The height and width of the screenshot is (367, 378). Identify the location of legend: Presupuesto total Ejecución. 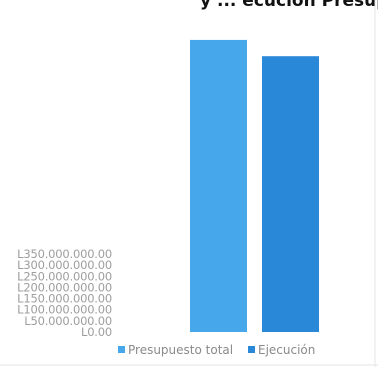
(216, 350).